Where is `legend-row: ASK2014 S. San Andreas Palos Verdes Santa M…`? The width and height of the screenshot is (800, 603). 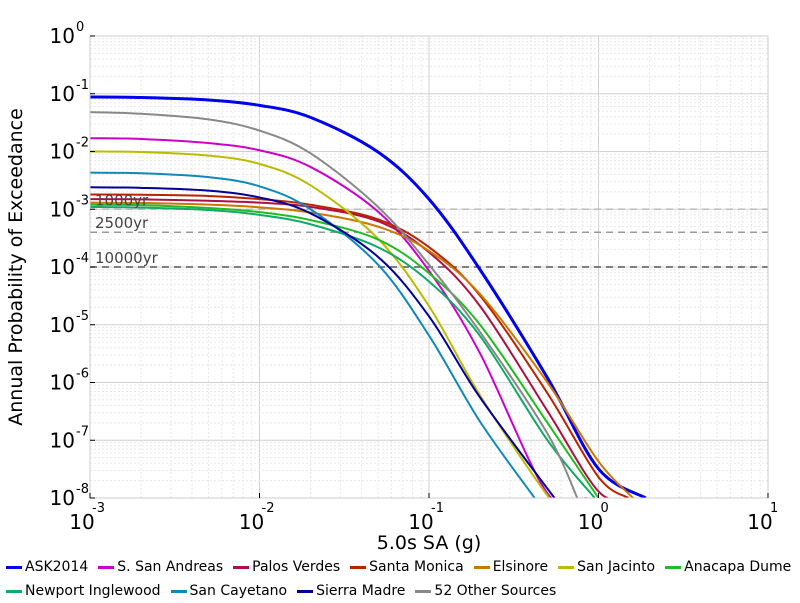
legend-row: ASK2014 S. San Andreas Palos Verdes Santa M… is located at coordinates (401, 567).